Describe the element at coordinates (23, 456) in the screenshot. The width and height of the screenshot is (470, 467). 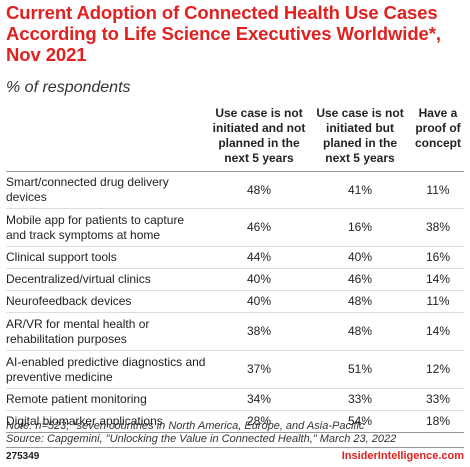
I see `chart-id: 275349` at that location.